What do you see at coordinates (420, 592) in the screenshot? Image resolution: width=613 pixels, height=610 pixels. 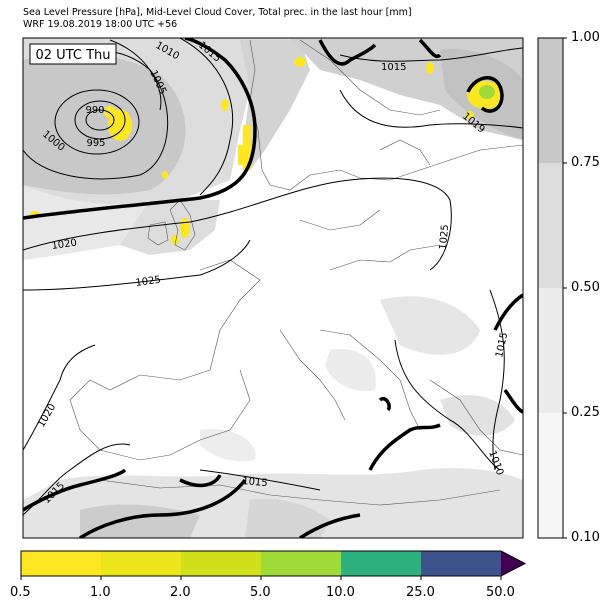 I see `precip-tick-label: 25.0` at bounding box center [420, 592].